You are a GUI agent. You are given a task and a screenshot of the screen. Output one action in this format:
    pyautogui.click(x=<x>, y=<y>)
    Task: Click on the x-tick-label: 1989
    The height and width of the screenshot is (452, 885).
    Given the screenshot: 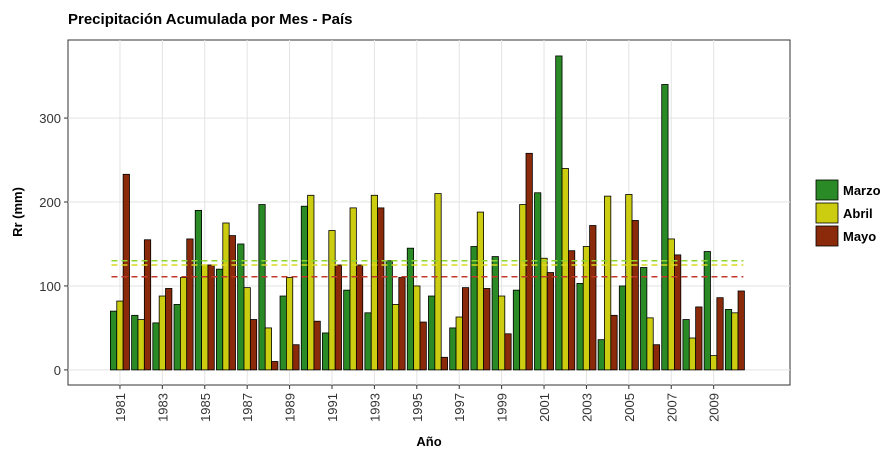 What is the action you would take?
    pyautogui.click(x=290, y=407)
    